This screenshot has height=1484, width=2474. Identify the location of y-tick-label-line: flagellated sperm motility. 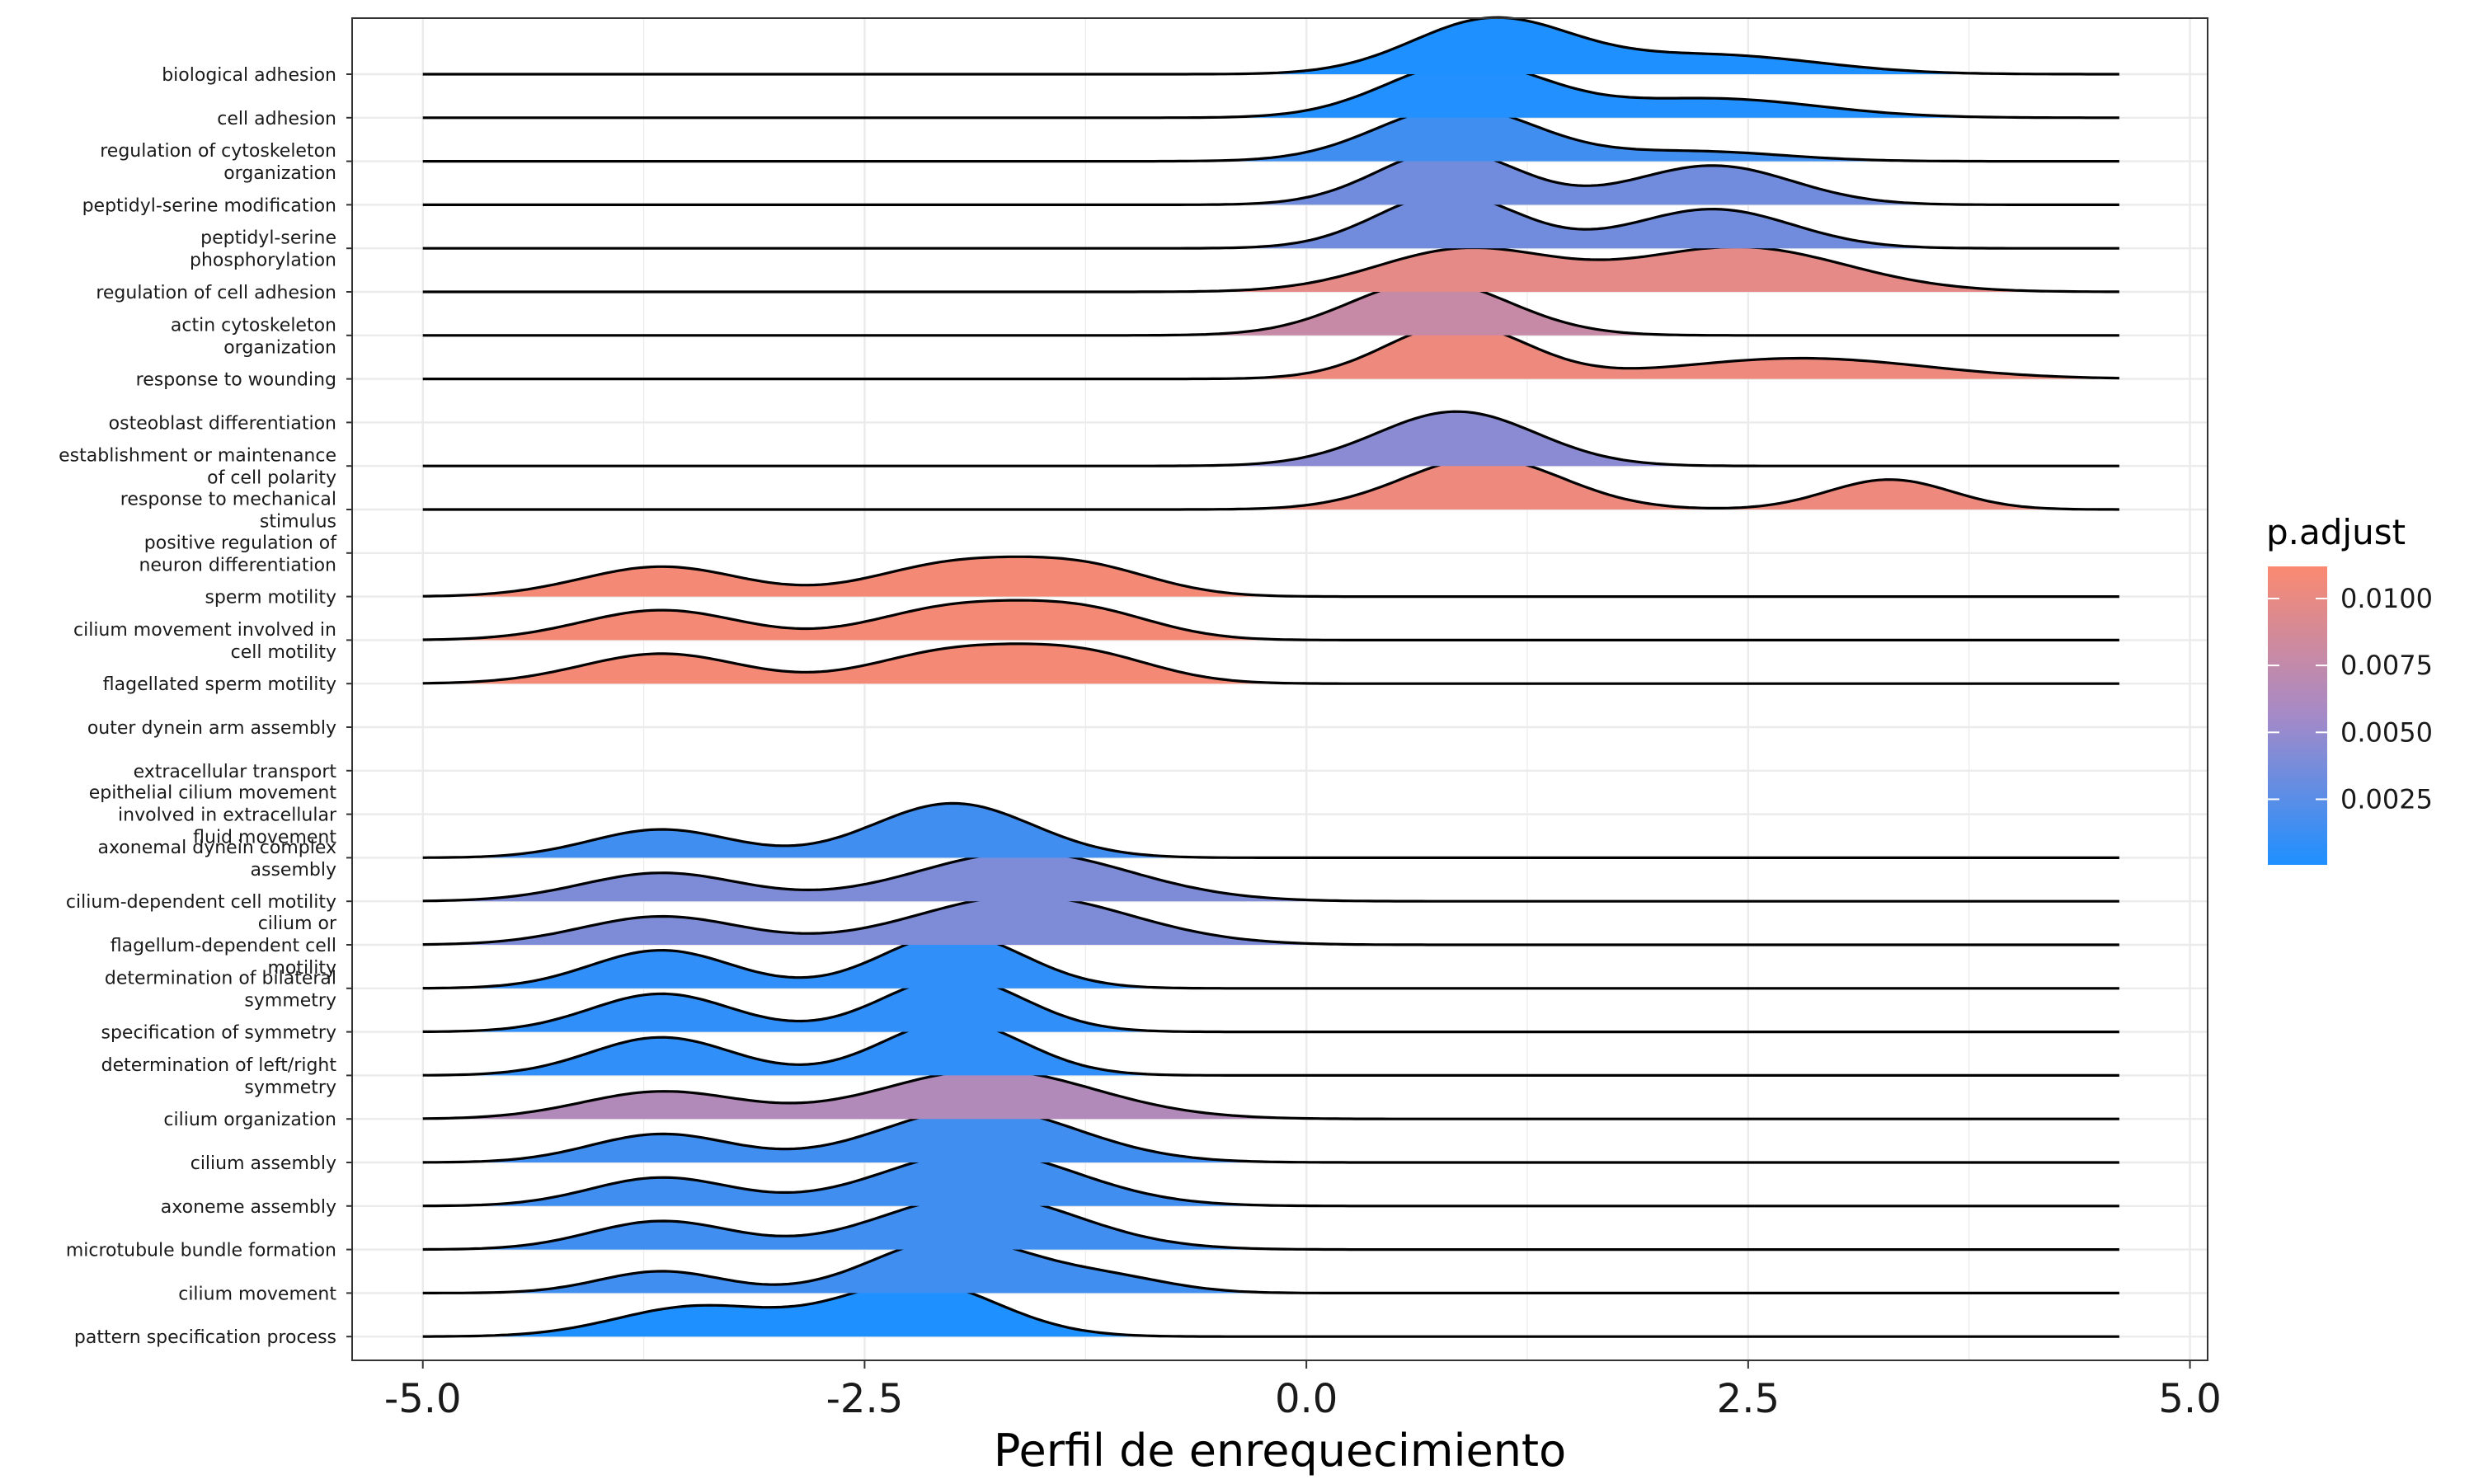
(219, 684).